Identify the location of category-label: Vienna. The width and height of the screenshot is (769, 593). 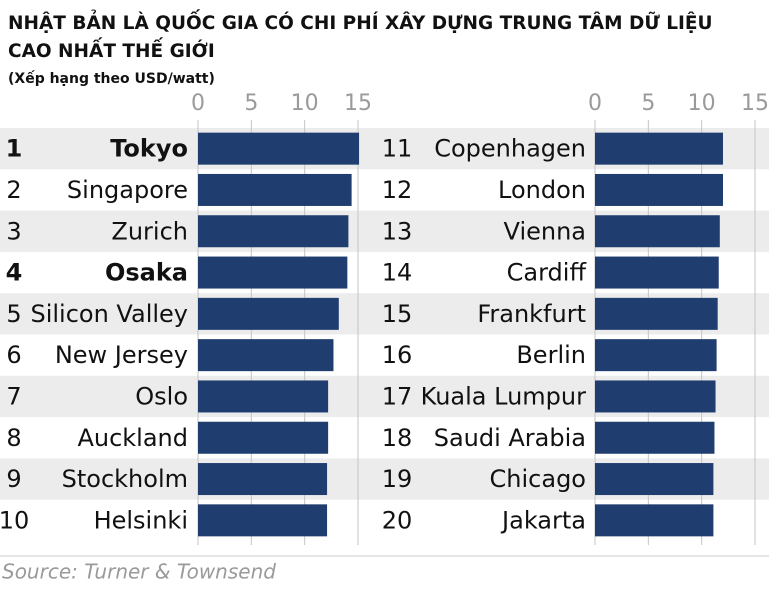
(545, 231).